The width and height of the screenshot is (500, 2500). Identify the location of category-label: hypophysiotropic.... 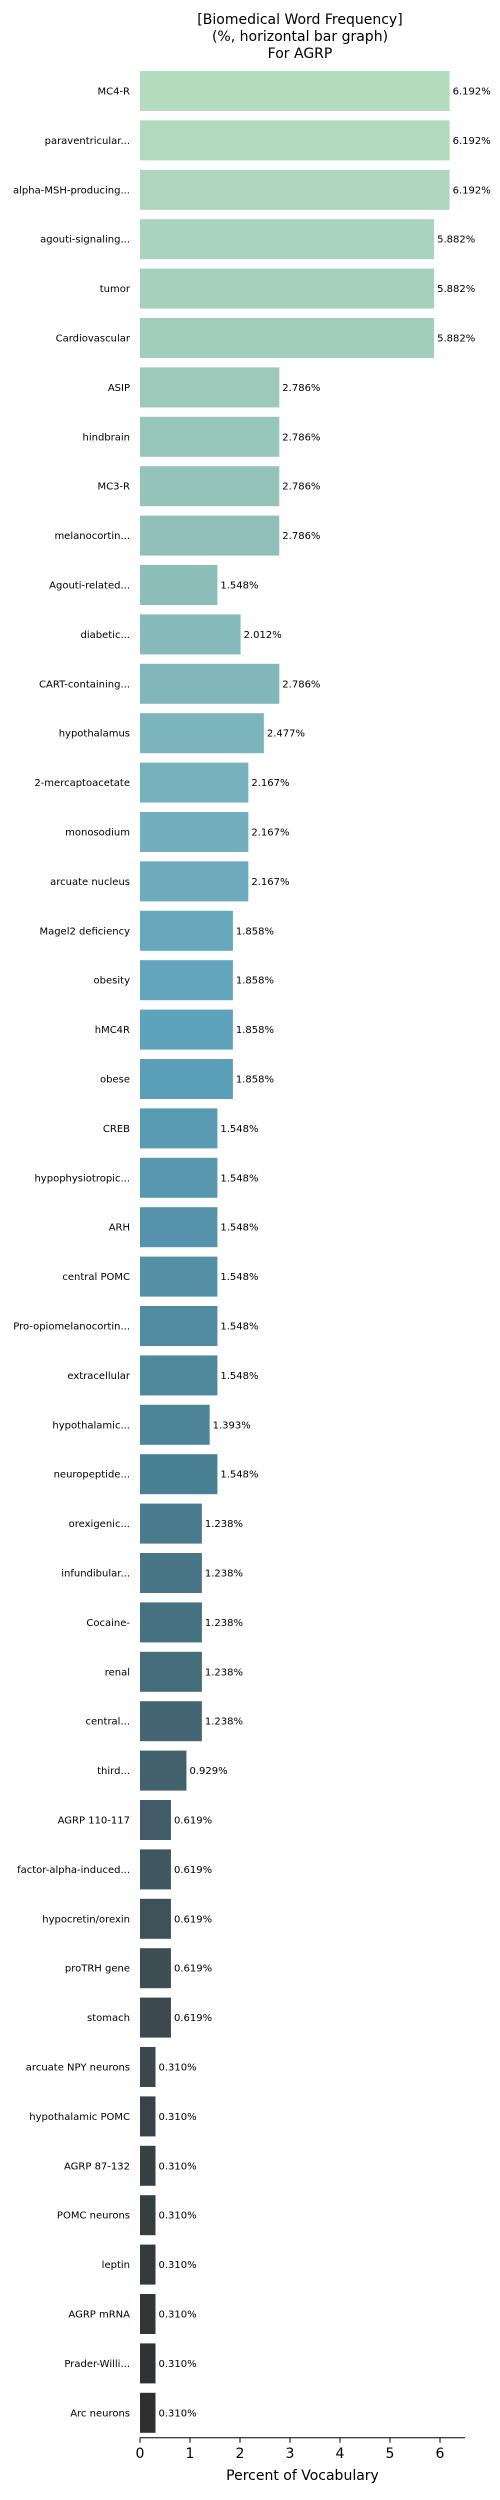
(82, 1178).